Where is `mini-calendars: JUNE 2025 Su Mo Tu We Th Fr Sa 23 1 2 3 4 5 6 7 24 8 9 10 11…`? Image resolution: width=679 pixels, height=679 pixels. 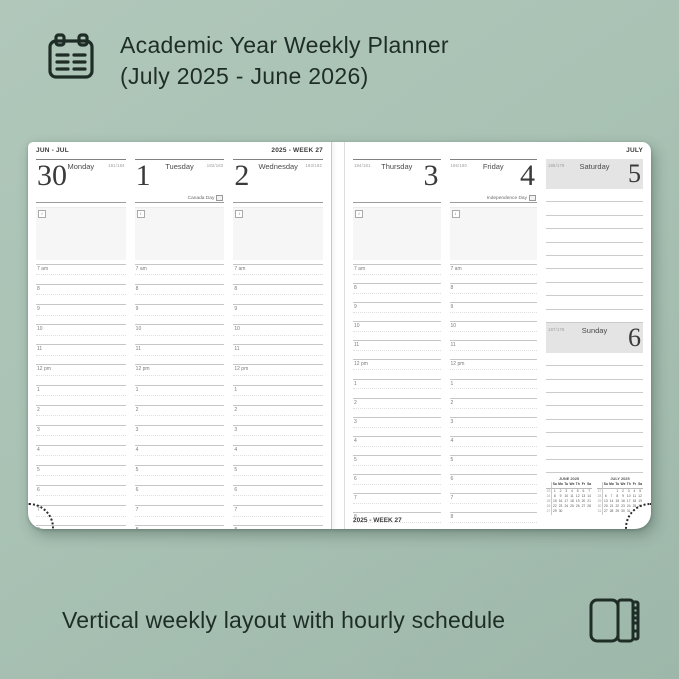 mini-calendars: JUNE 2025 Su Mo Tu We Th Fr Sa 23 1 2 3 4 5 6 7 24 8 9 10 11… is located at coordinates (594, 495).